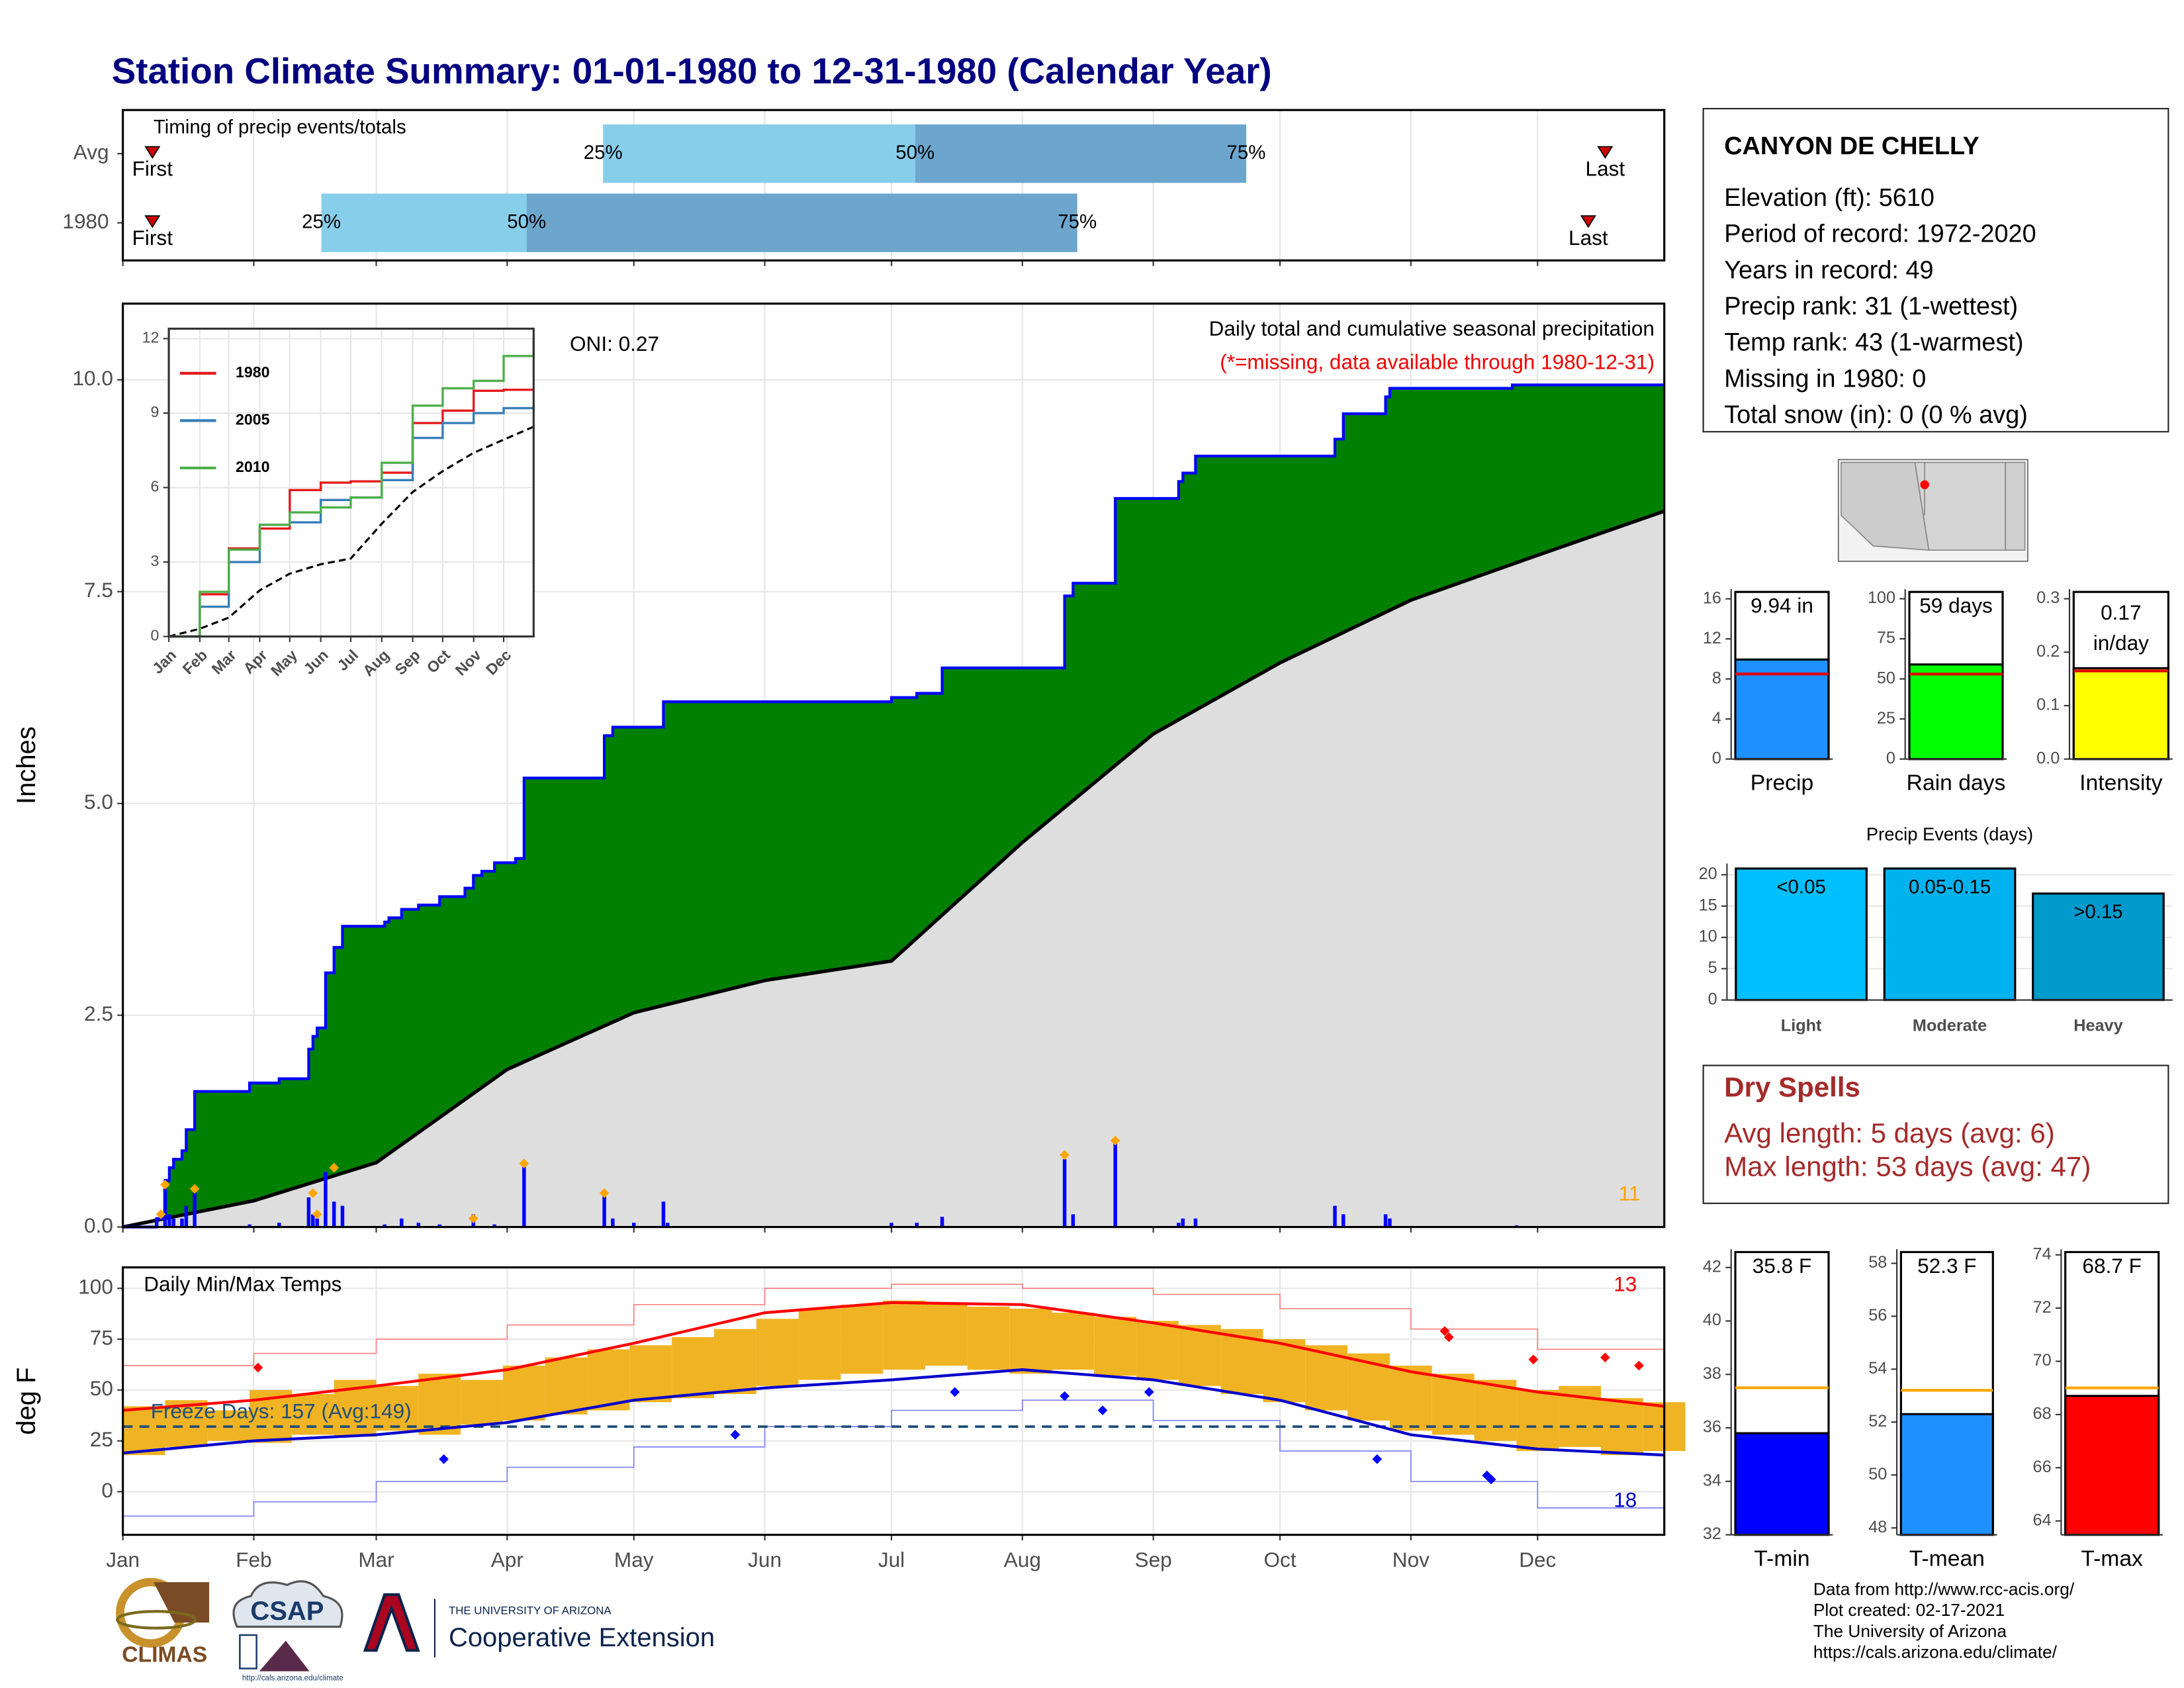  I want to click on logo-text: http://cals.arizona.edu/climate, so click(292, 1678).